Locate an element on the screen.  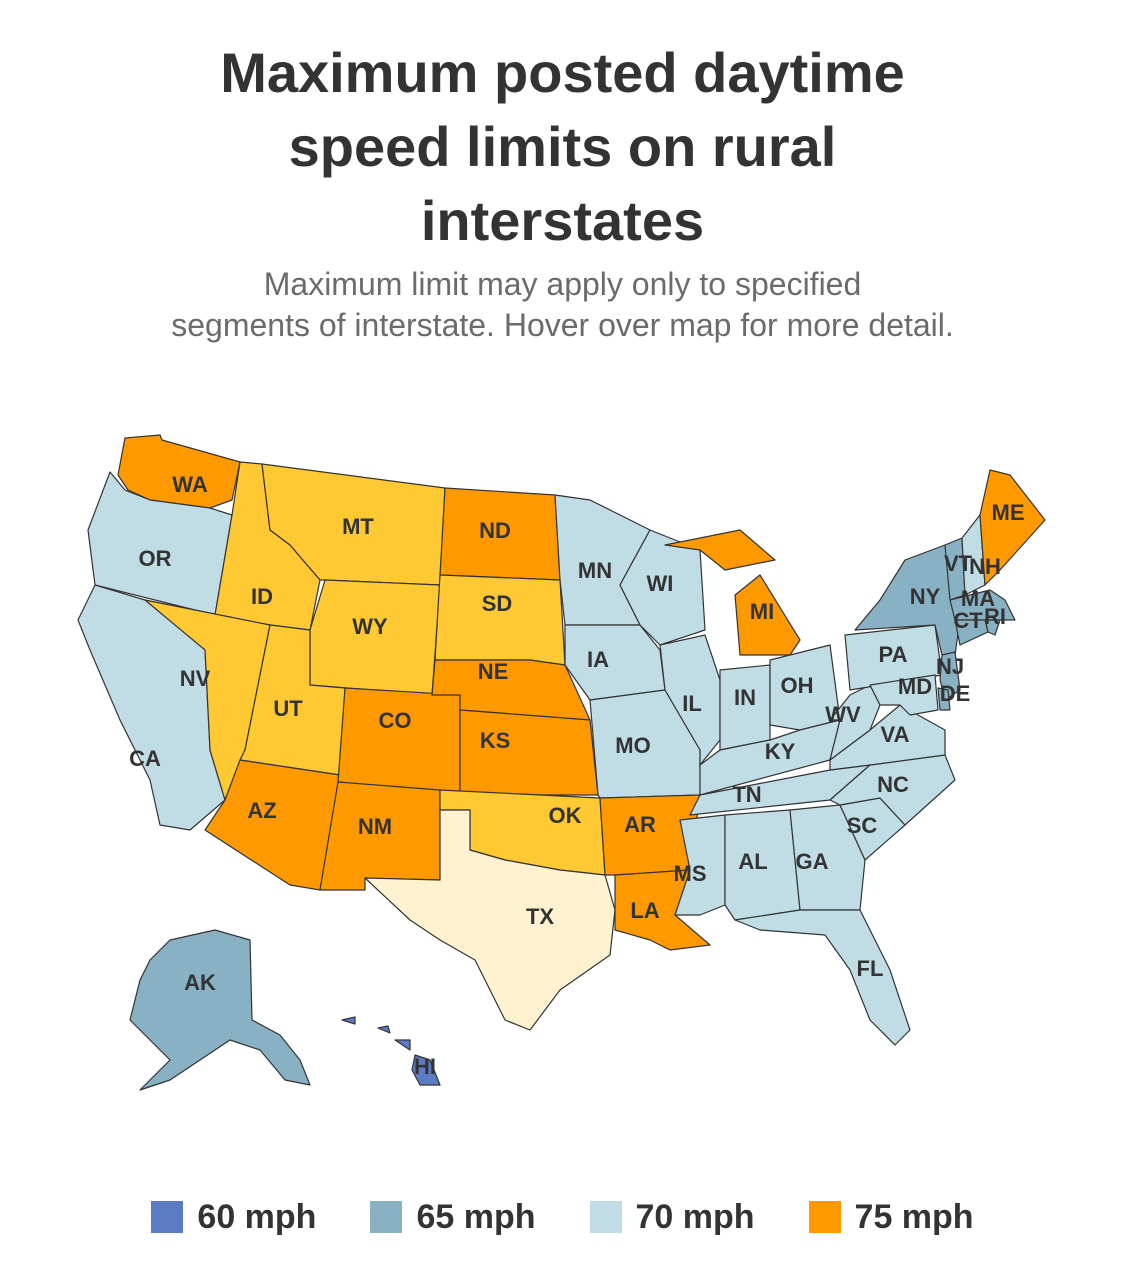
state-label-ga: GA is located at coordinates (812, 861).